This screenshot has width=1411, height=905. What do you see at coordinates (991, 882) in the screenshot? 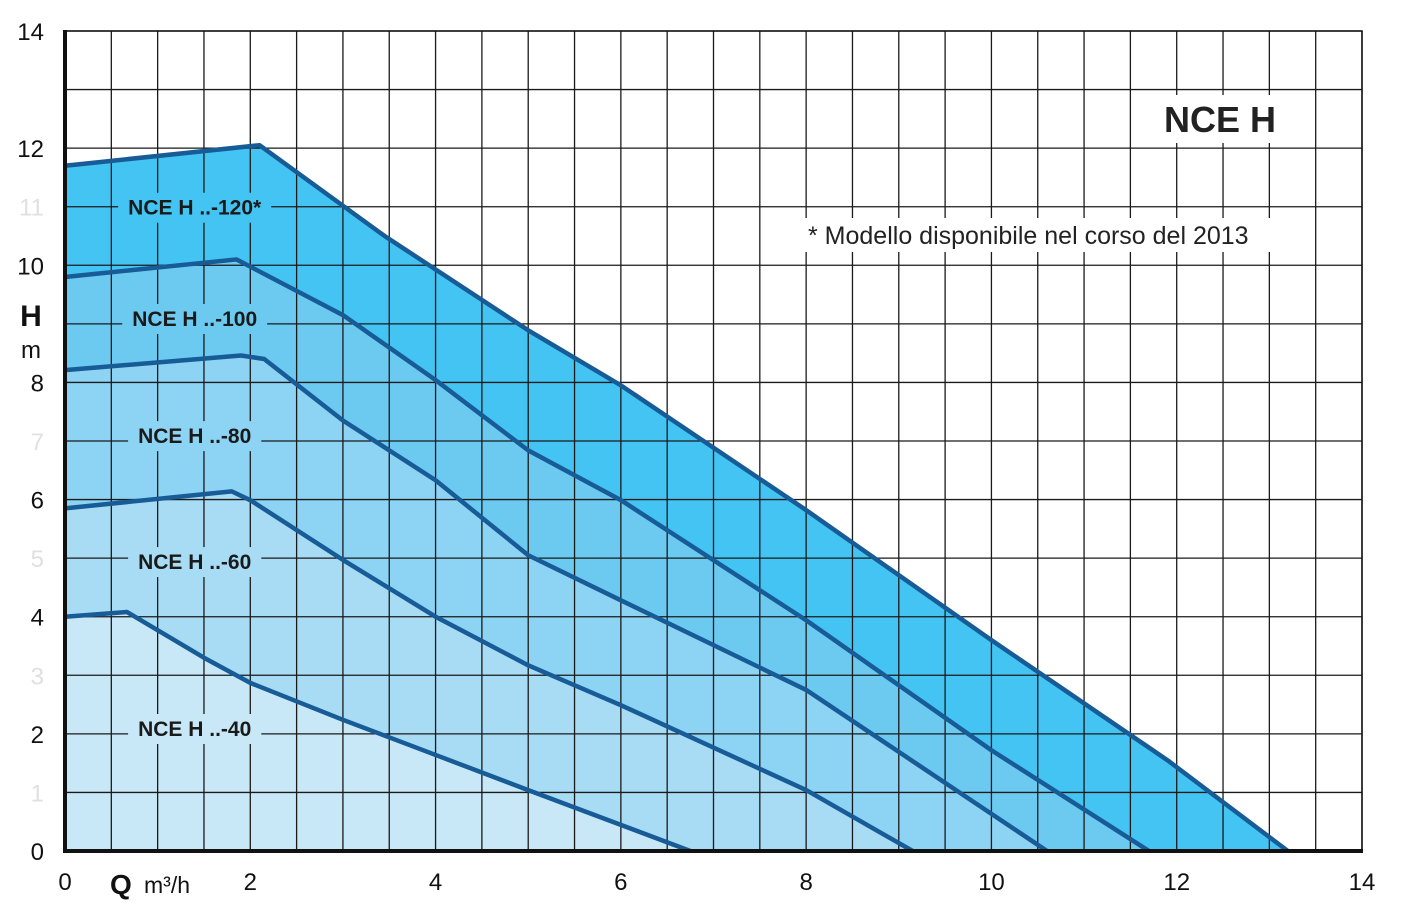
I see `x-tick-label: 10` at bounding box center [991, 882].